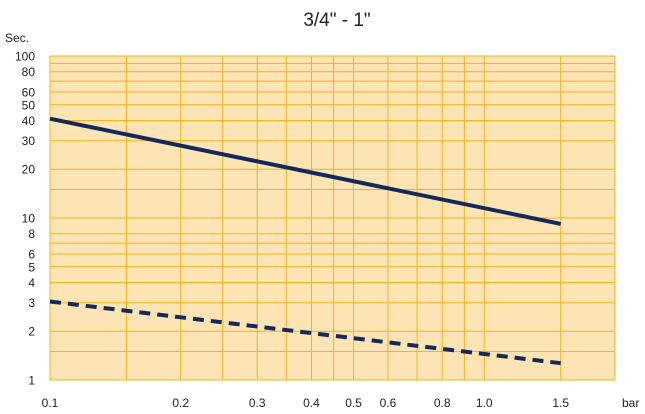  I want to click on x-tick-label: 0.5, so click(353, 403).